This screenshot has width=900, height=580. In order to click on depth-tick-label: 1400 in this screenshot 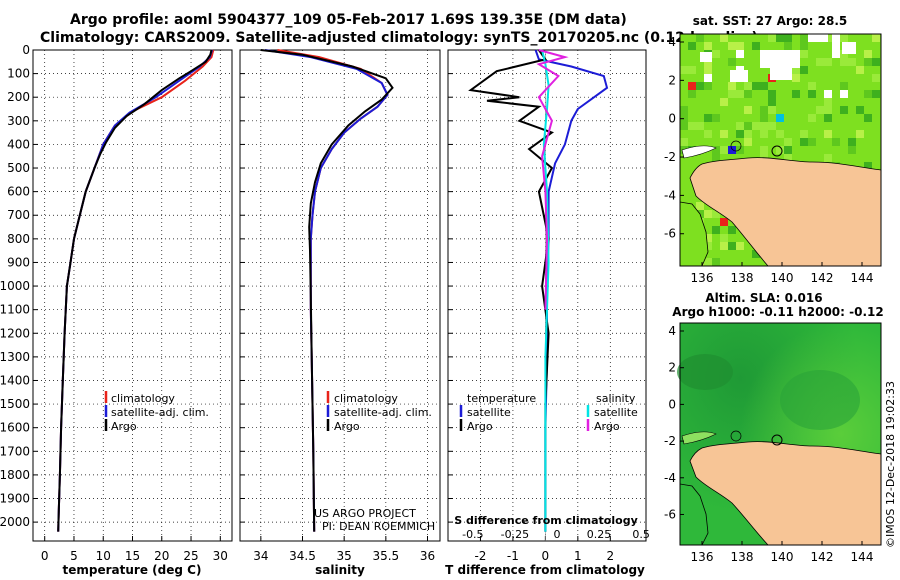, I will do `click(15, 380)`.